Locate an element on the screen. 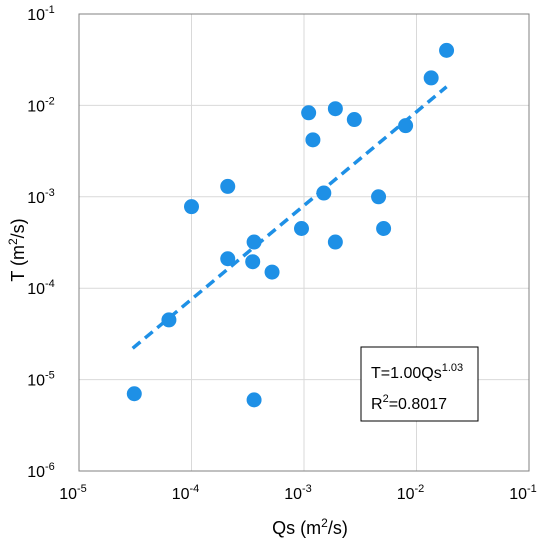 The width and height of the screenshot is (550, 547). x-tick-label: 10⁻⁴ is located at coordinates (186, 493).